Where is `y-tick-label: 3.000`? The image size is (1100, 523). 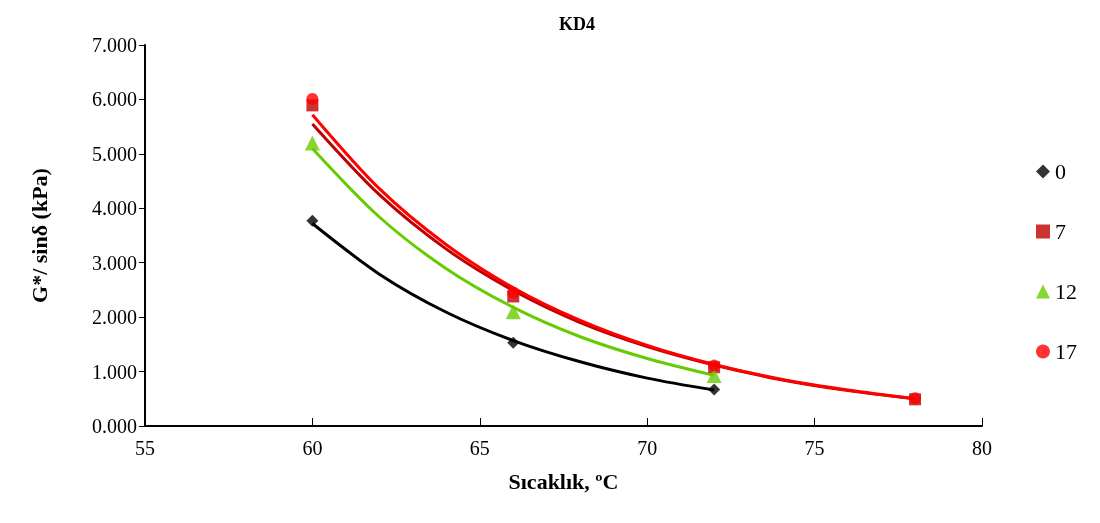
y-tick-label: 3.000 is located at coordinates (114, 262).